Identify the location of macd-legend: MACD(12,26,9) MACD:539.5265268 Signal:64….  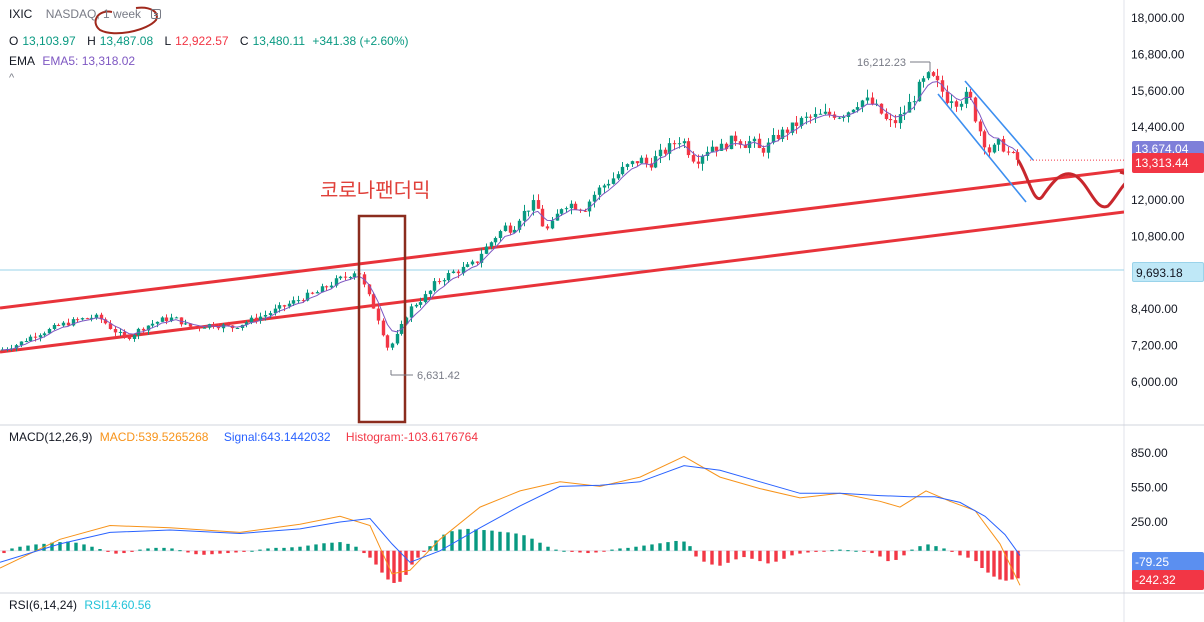
(245, 437).